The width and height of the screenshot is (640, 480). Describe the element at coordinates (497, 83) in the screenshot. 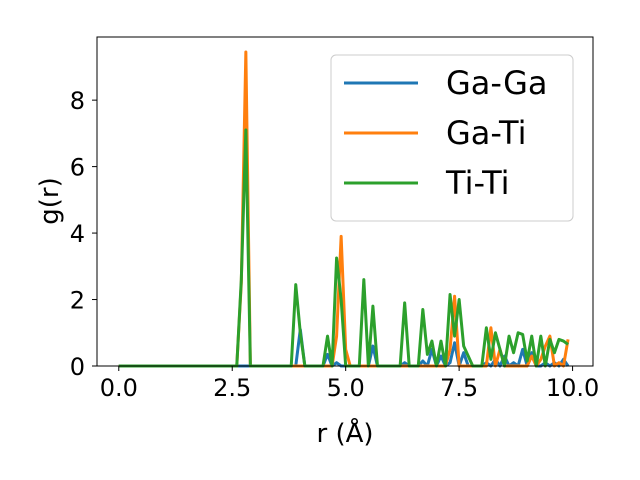

I see `legend-label-ga-ga: Ga-Ga` at that location.